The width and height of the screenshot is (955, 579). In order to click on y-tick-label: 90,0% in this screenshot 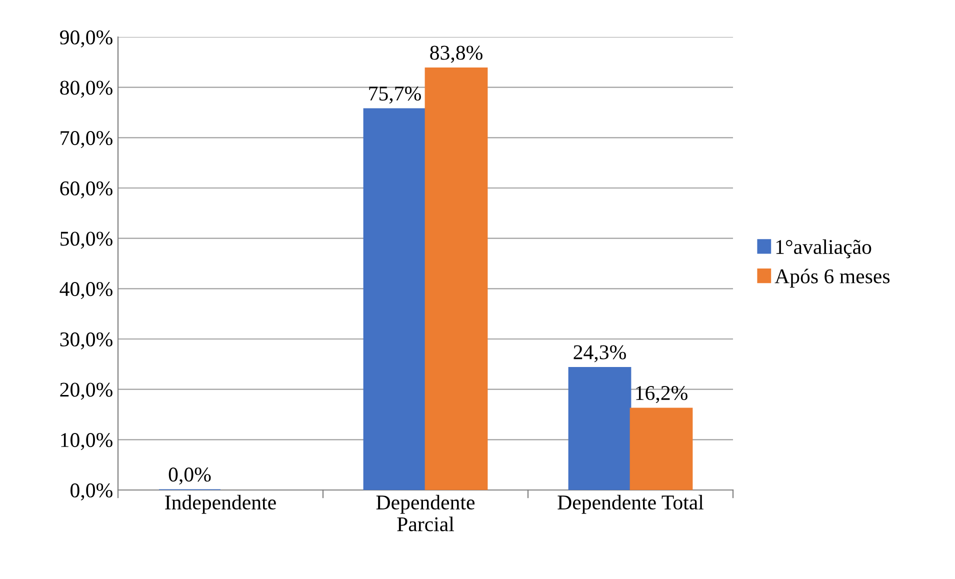, I will do `click(86, 39)`.